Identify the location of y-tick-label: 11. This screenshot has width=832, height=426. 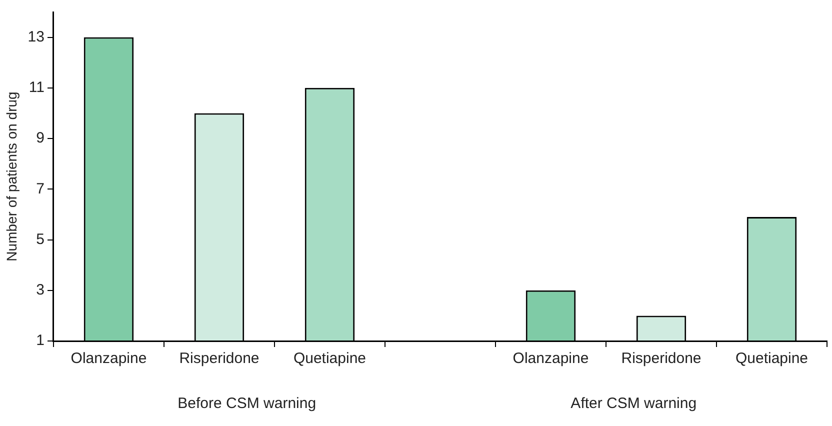
(36, 87).